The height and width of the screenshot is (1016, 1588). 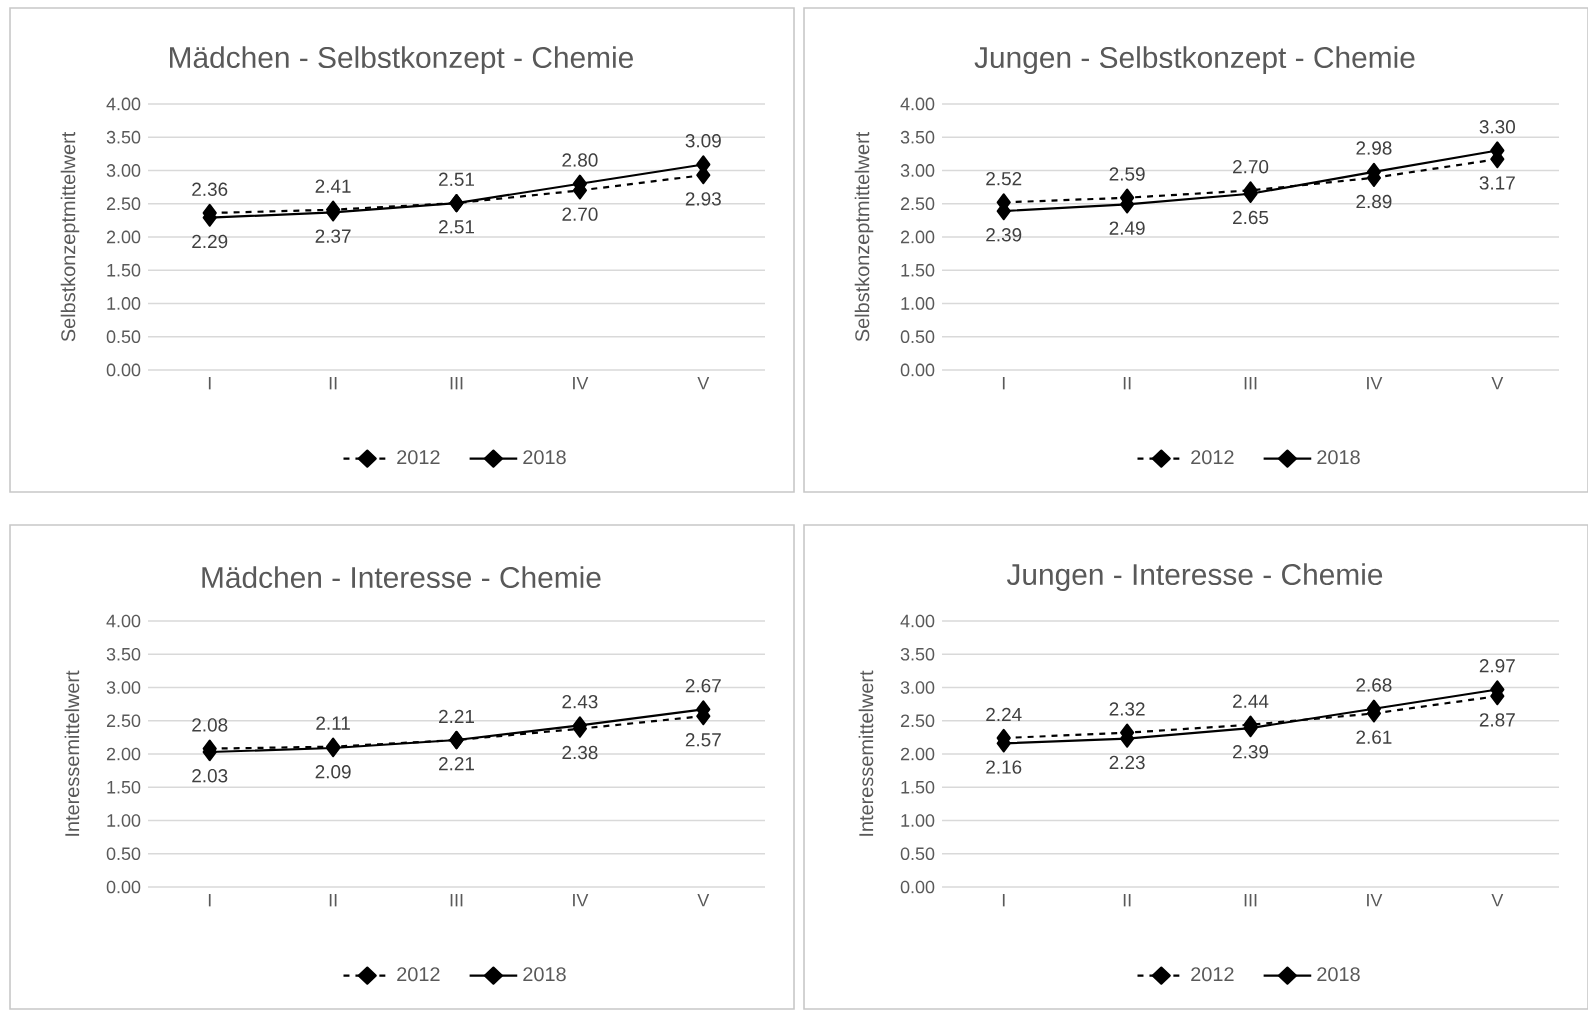 I want to click on data-label: 2.61, so click(x=1374, y=737).